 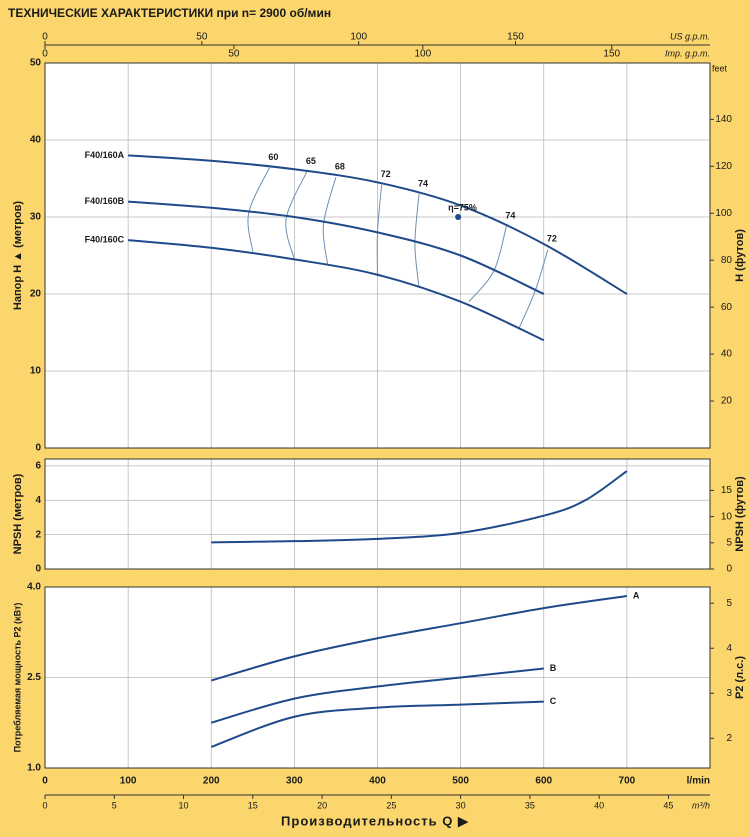 What do you see at coordinates (460, 781) in the screenshot?
I see `x-tick-label: 500` at bounding box center [460, 781].